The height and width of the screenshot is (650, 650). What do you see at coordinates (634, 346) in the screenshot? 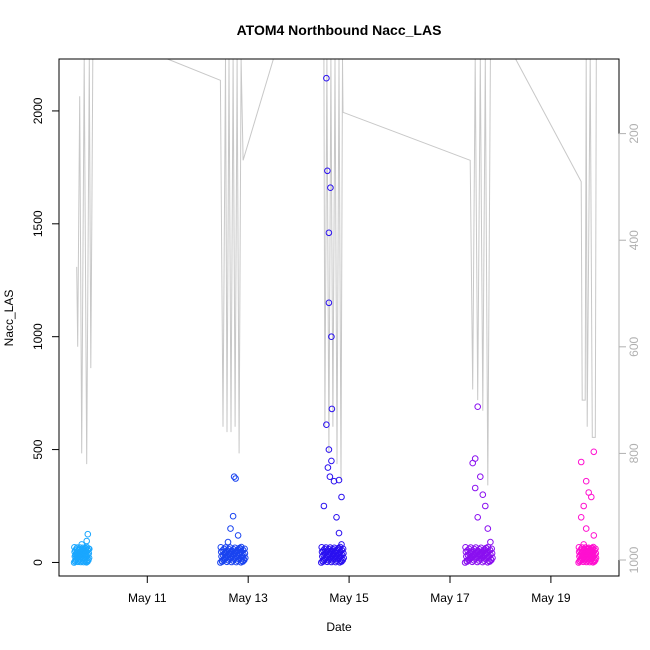
I see `y-right-tick-label: 600` at bounding box center [634, 346].